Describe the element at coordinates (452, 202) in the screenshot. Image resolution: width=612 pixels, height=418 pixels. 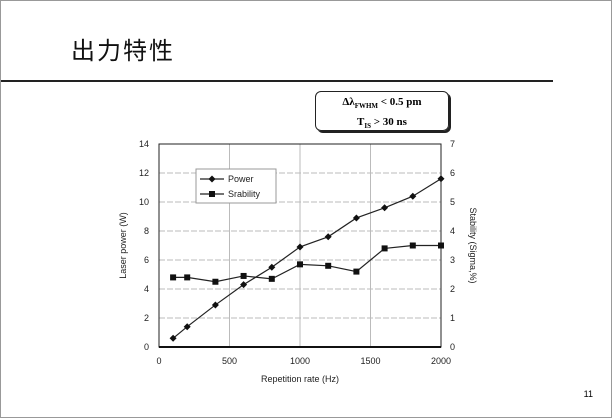
I see `y2-tick-label: 5` at that location.